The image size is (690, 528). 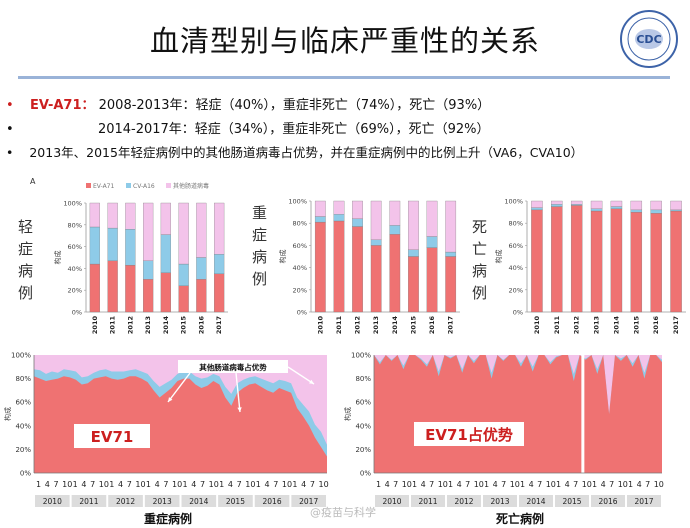 I want to click on x-tick-label: 2010, so click(x=320, y=325).